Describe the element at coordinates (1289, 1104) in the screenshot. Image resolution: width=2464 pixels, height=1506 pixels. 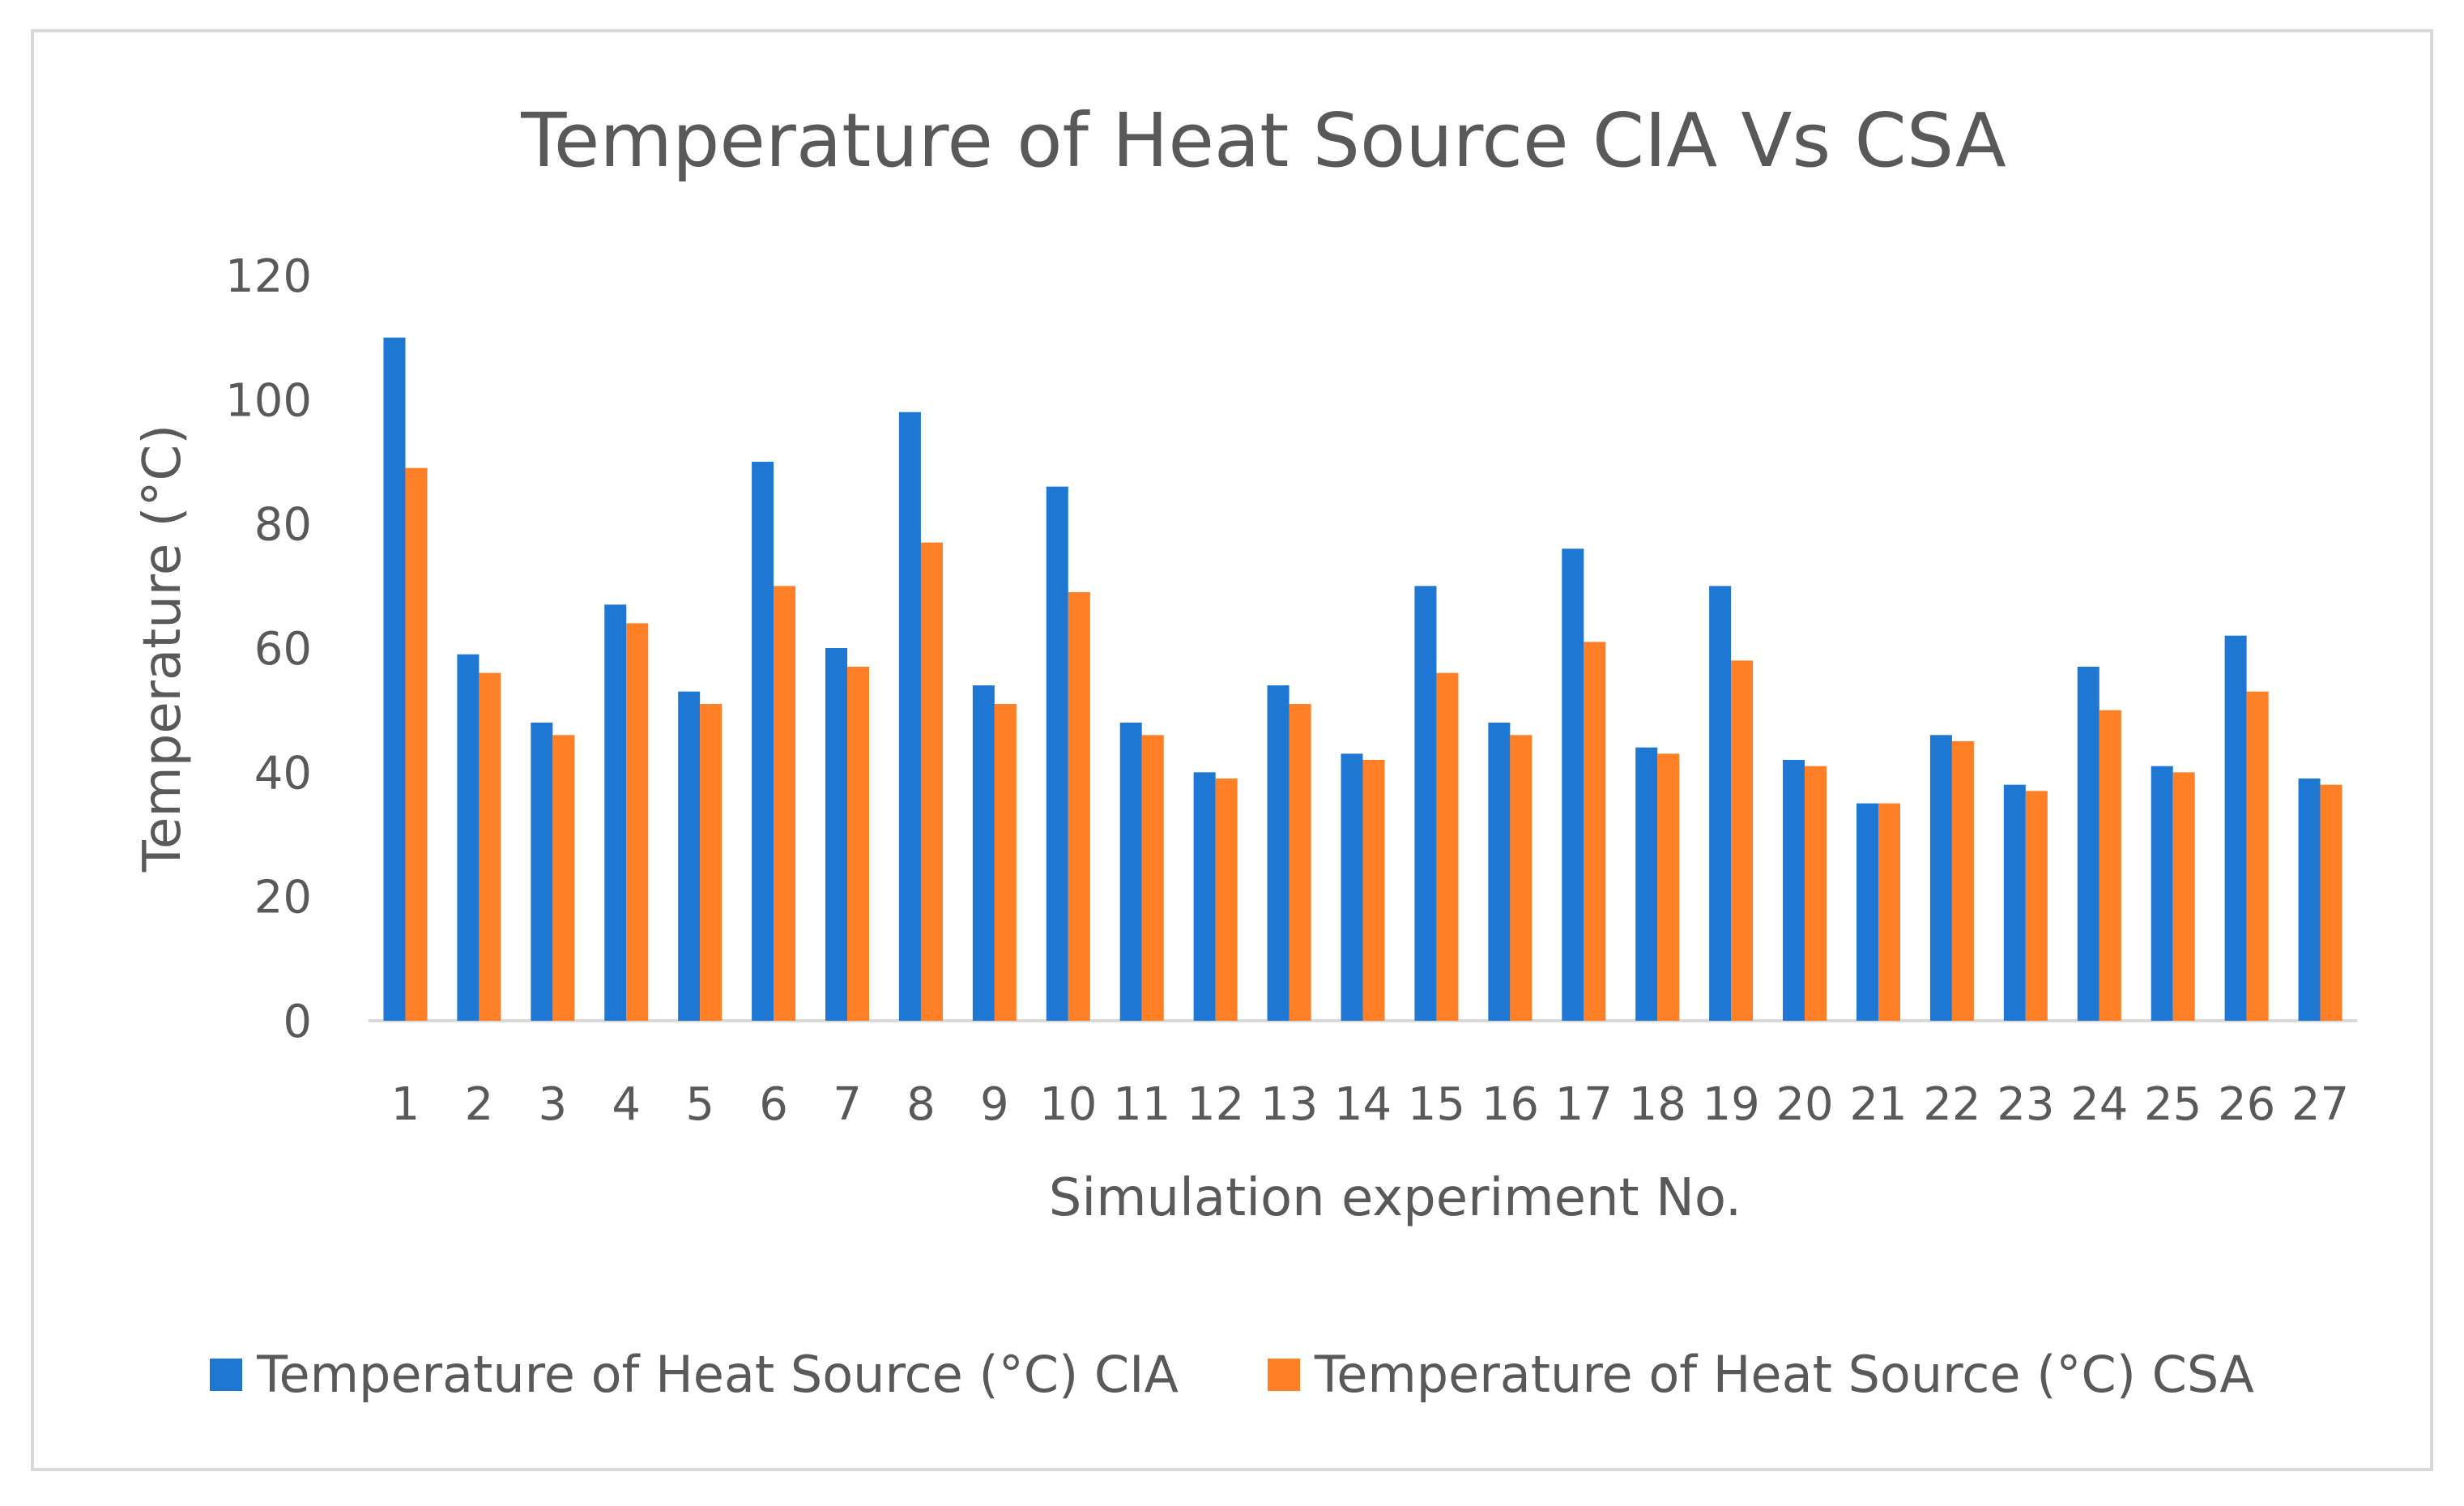
I see `x-tick-label: 13` at that location.